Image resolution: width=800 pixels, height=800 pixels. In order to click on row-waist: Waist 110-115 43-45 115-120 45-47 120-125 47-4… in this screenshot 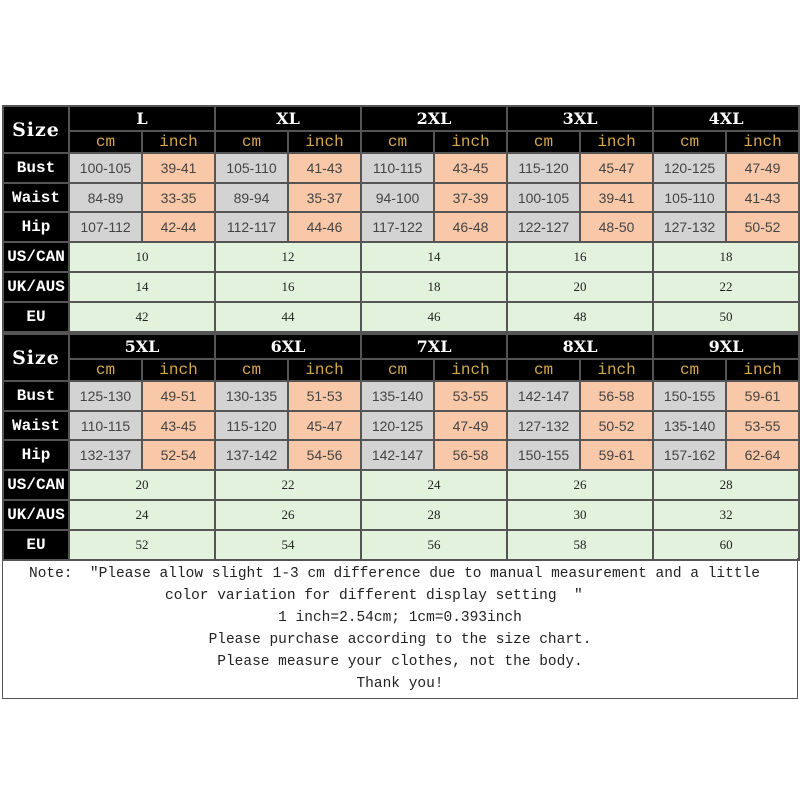, I will do `click(401, 425)`.